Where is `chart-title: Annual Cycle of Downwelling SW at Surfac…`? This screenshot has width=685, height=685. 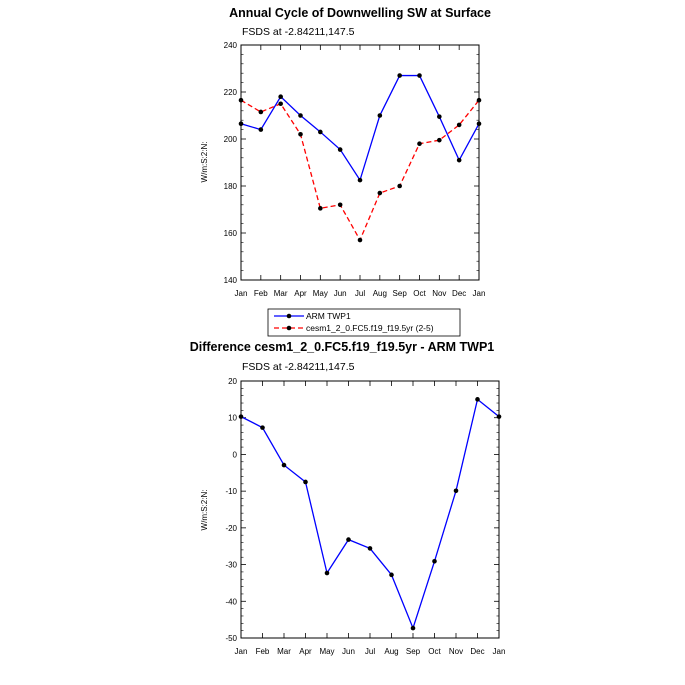
chart-title: Annual Cycle of Downwelling SW at Surfac… is located at coordinates (360, 13).